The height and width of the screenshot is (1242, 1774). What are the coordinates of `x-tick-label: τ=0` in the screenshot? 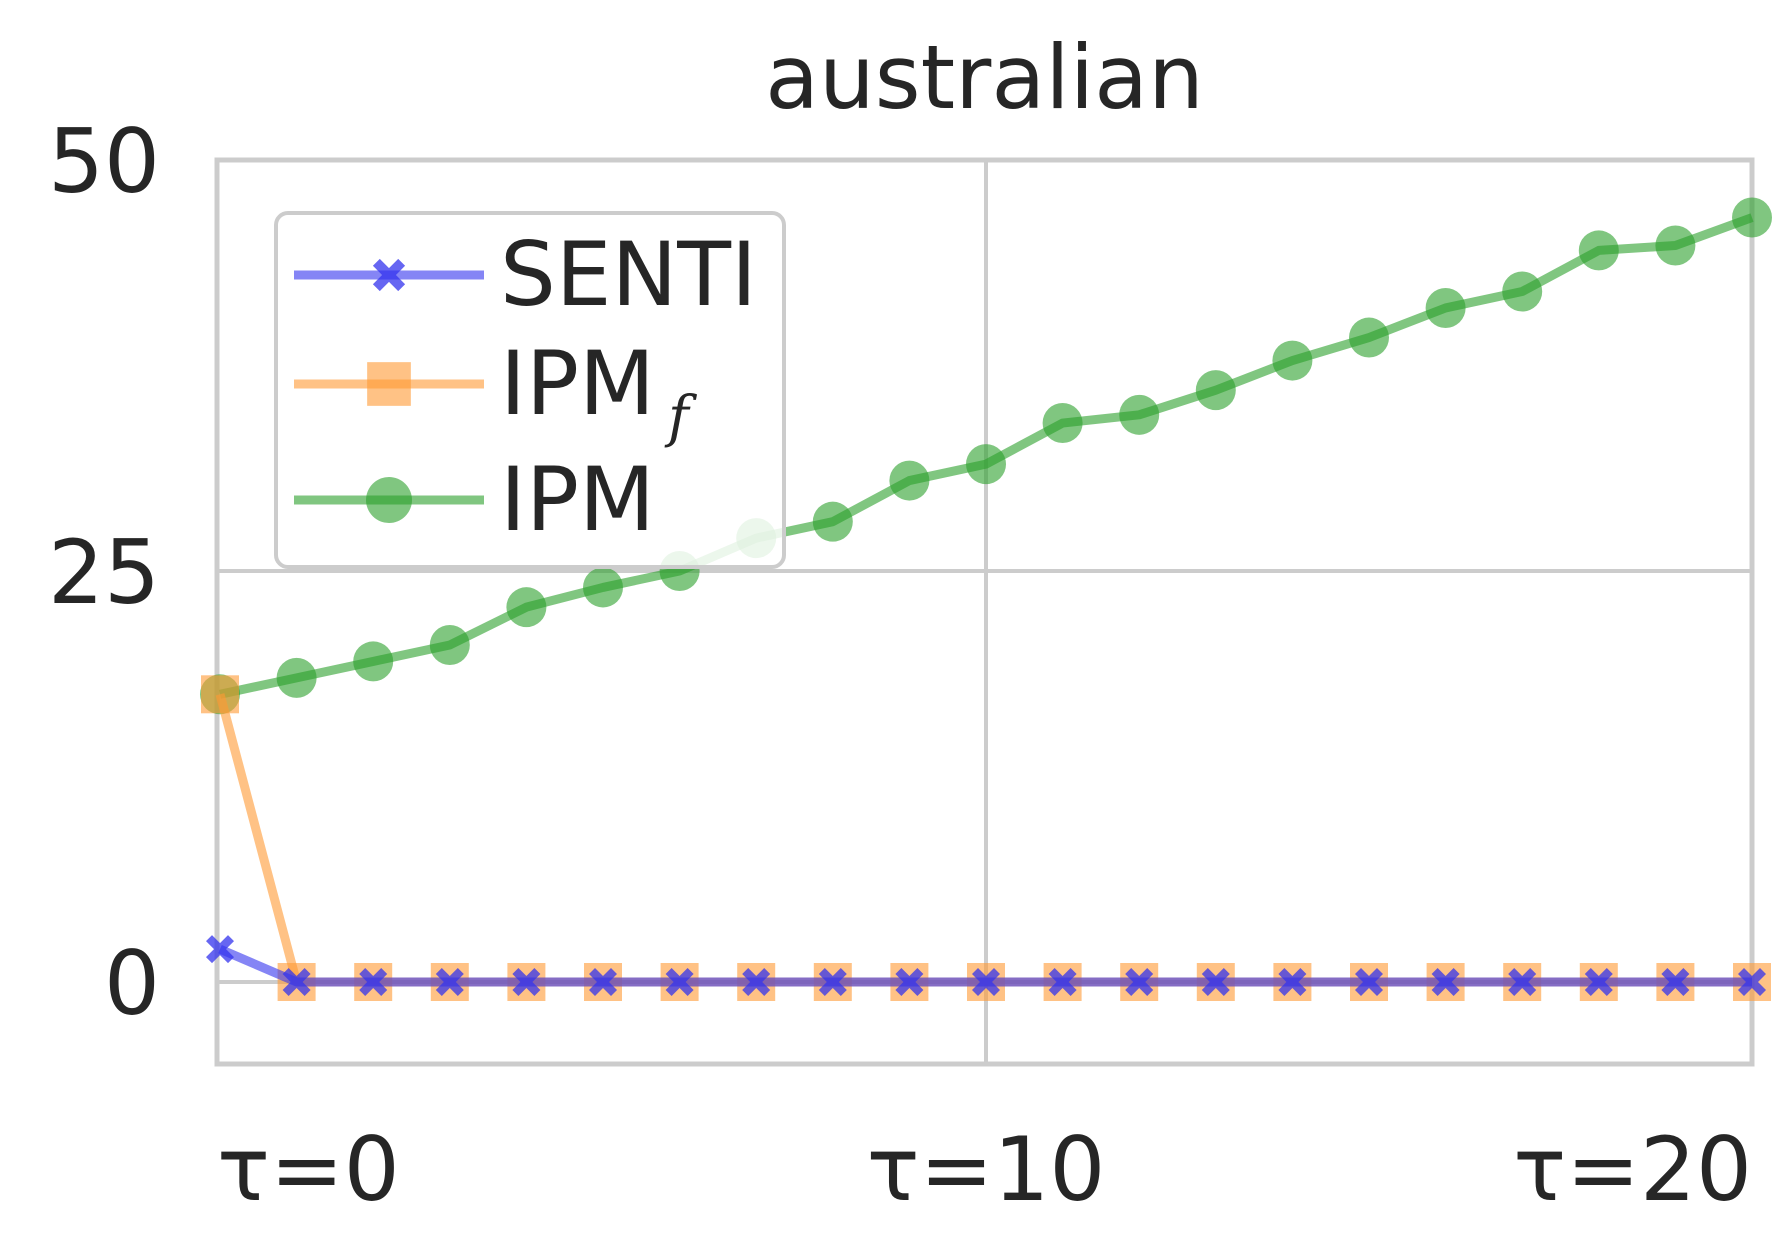 It's located at (308, 1169).